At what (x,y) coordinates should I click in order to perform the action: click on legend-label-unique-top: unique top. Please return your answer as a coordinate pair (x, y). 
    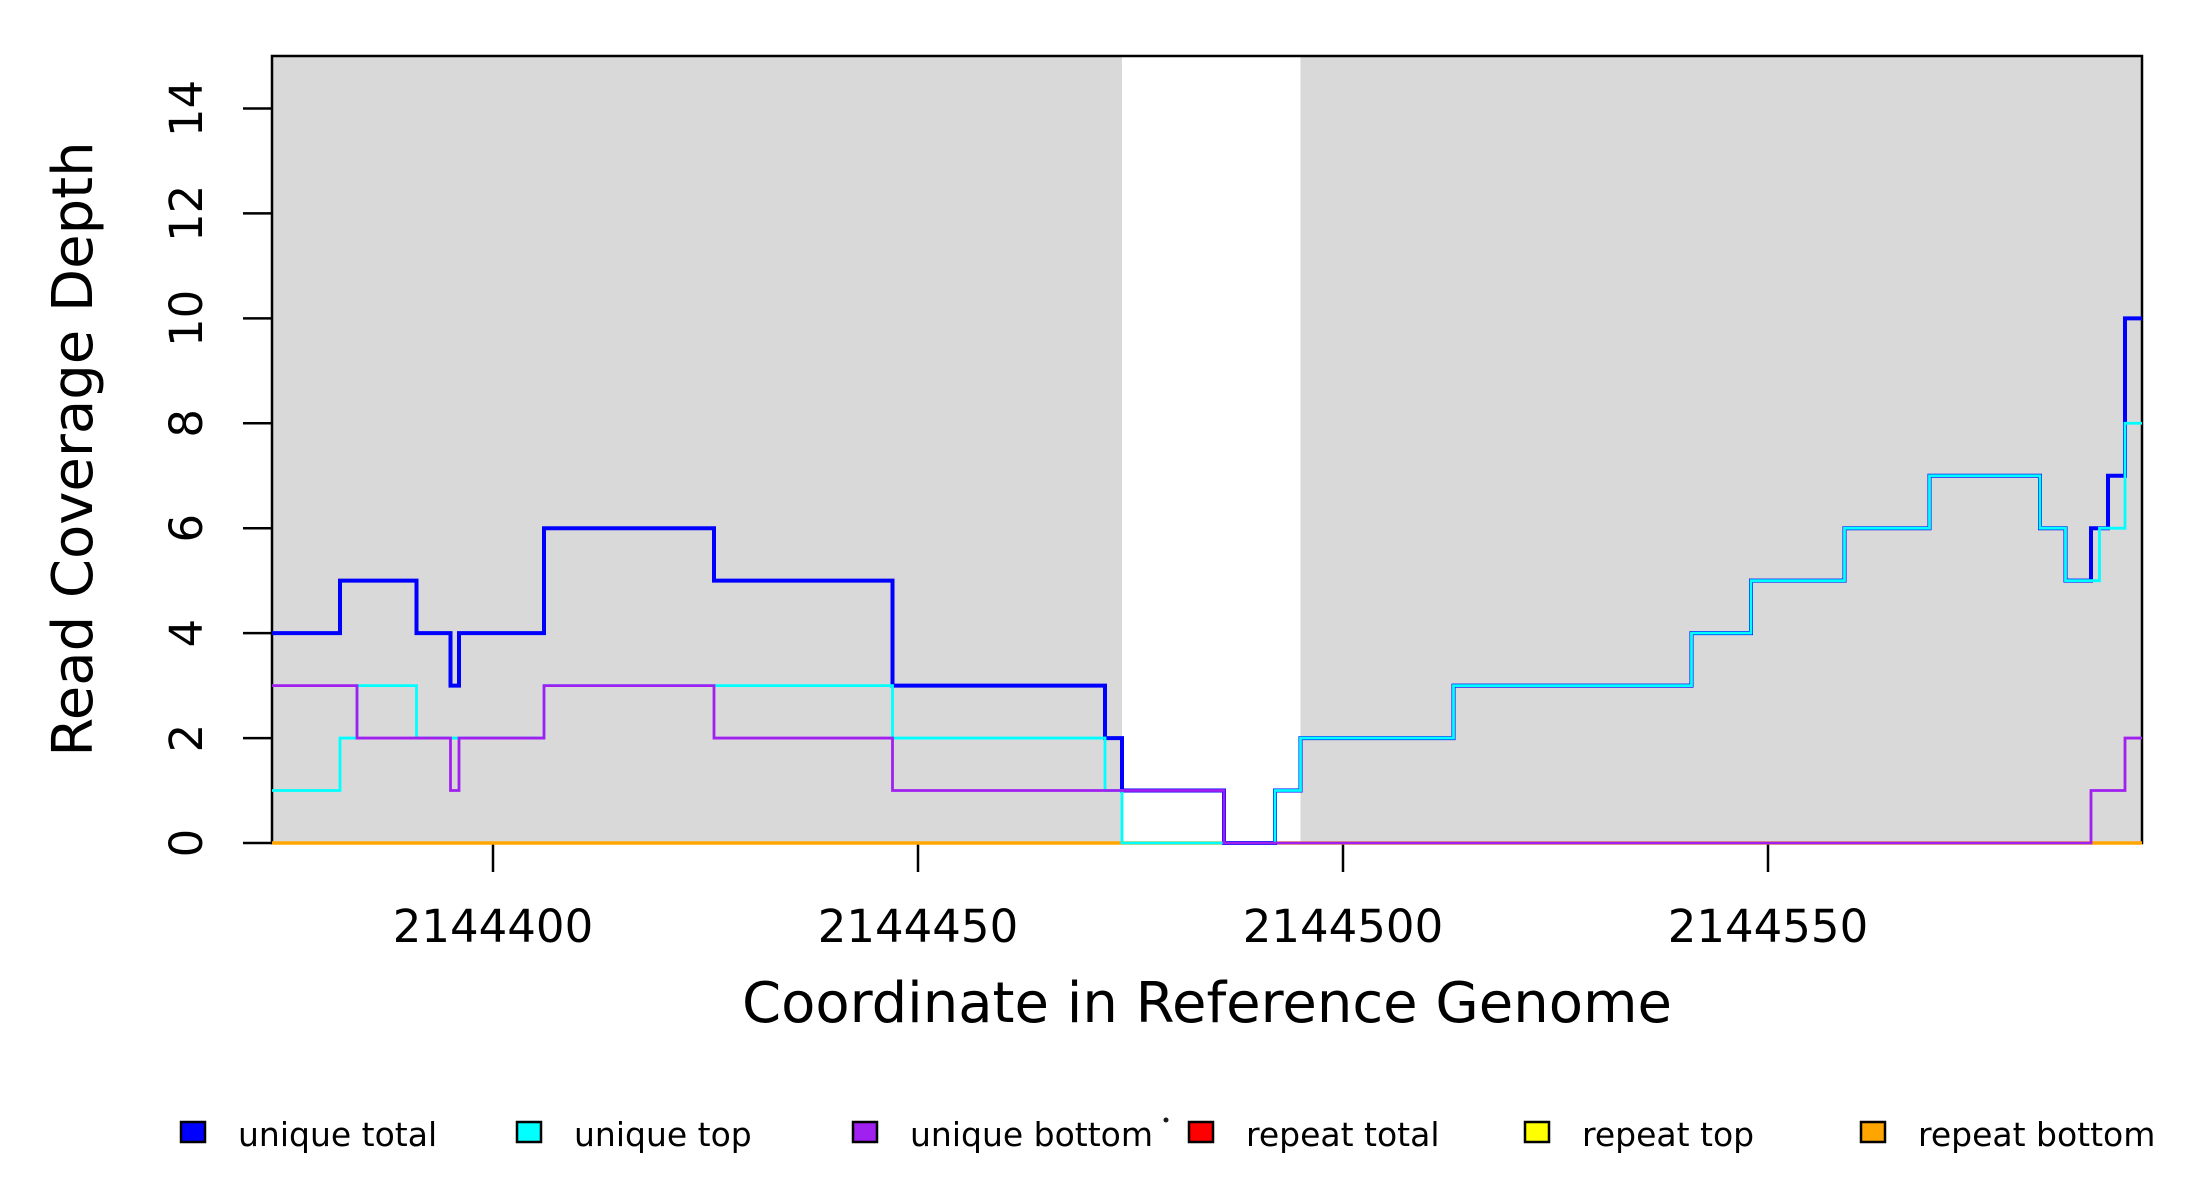
    Looking at the image, I should click on (663, 1134).